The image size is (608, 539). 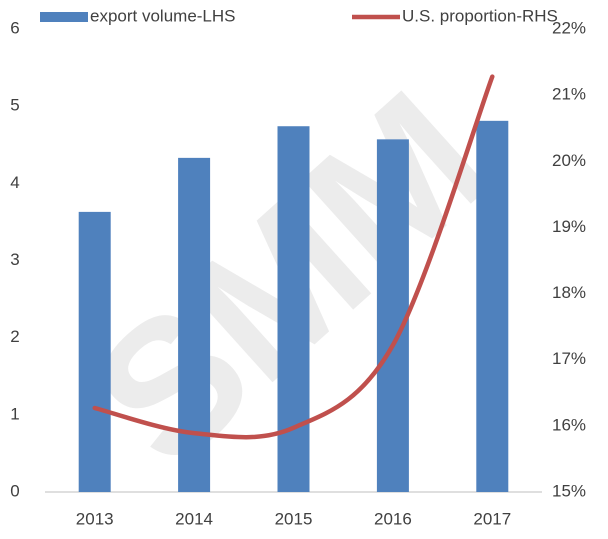 What do you see at coordinates (393, 518) in the screenshot?
I see `x-tick-label: 2016` at bounding box center [393, 518].